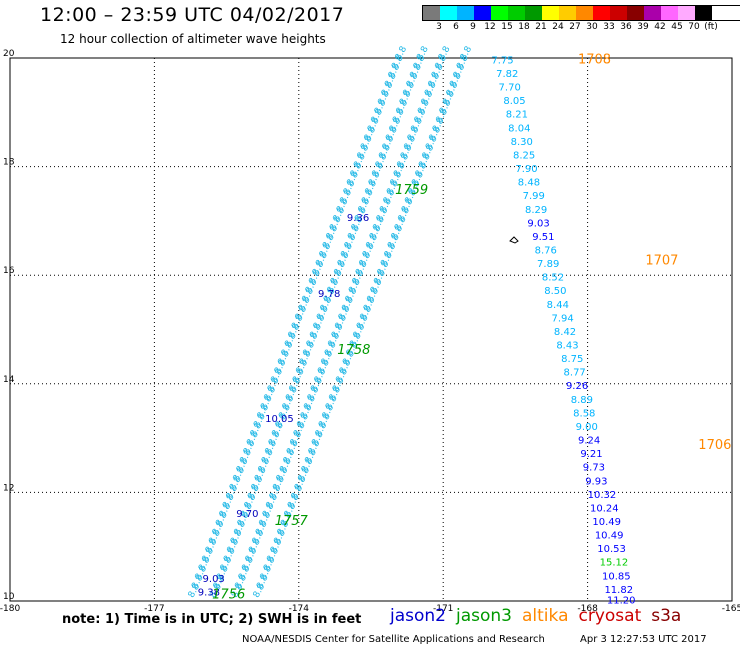  I want to click on right-track-value: 7.82, so click(507, 74).